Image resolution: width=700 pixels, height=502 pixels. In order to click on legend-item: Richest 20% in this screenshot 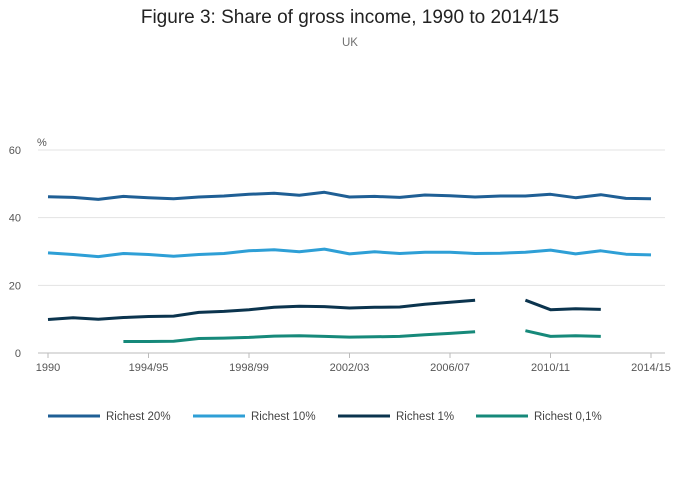, I will do `click(109, 417)`.